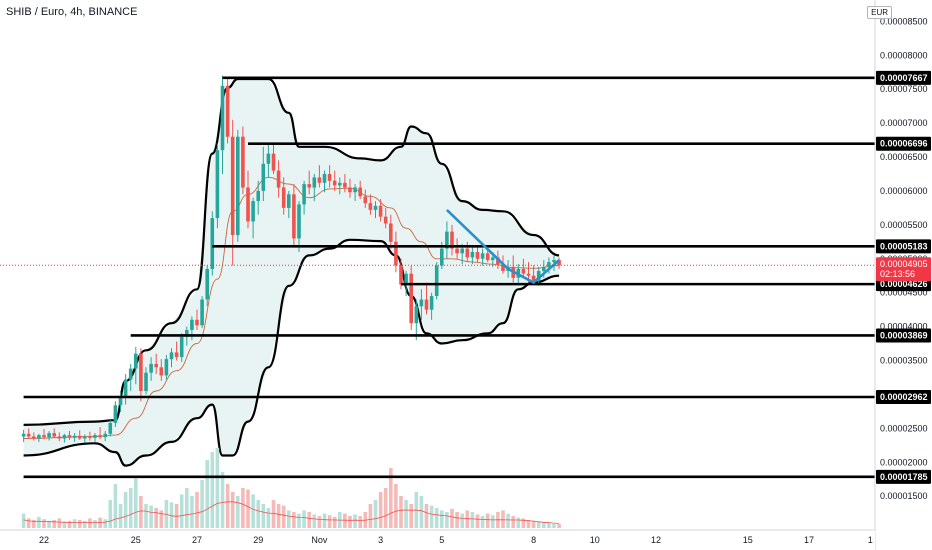  I want to click on time-tick-label: 27, so click(197, 540).